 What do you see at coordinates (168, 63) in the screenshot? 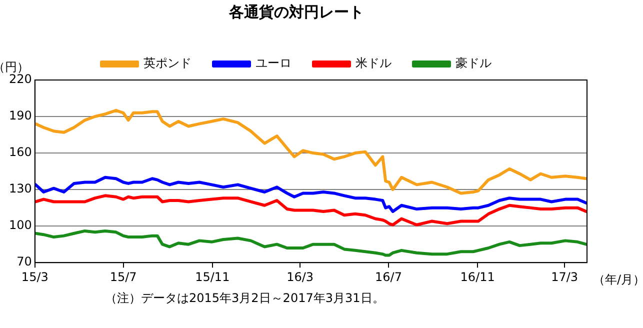
I see `legend-label: 英ポンド` at bounding box center [168, 63].